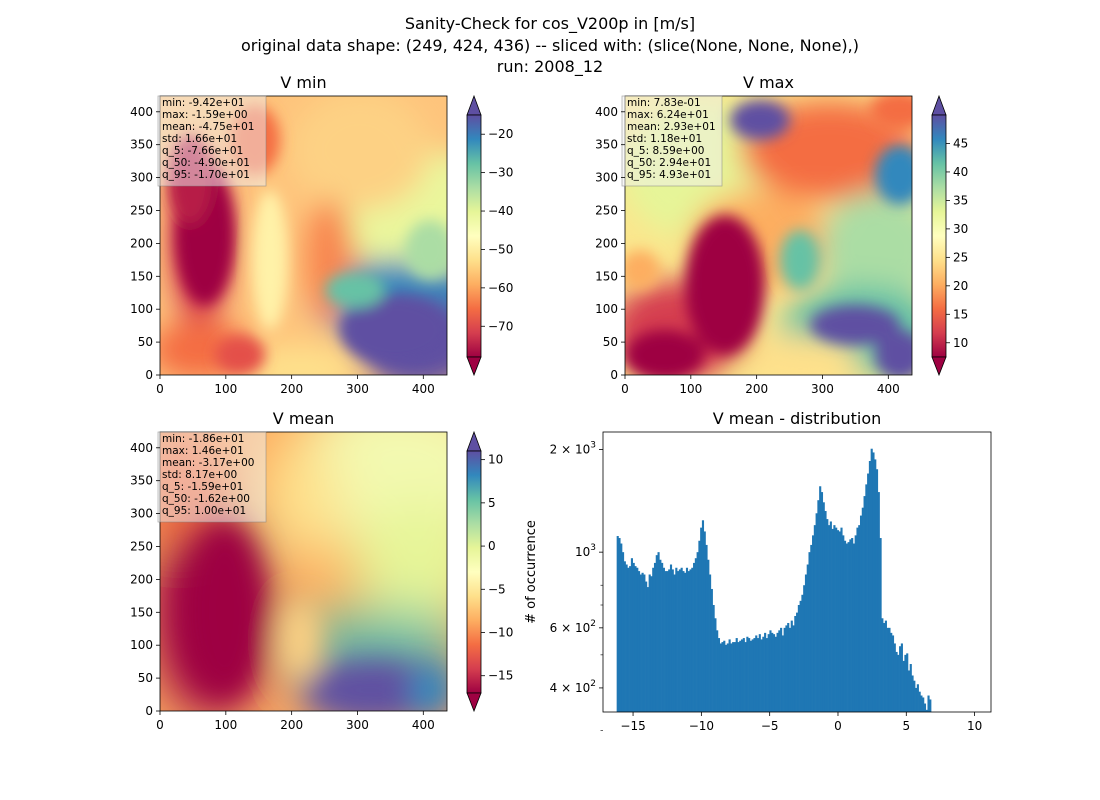 The width and height of the screenshot is (1100, 800). Describe the element at coordinates (303, 82) in the screenshot. I see `panel-v-min-title: V min` at that location.